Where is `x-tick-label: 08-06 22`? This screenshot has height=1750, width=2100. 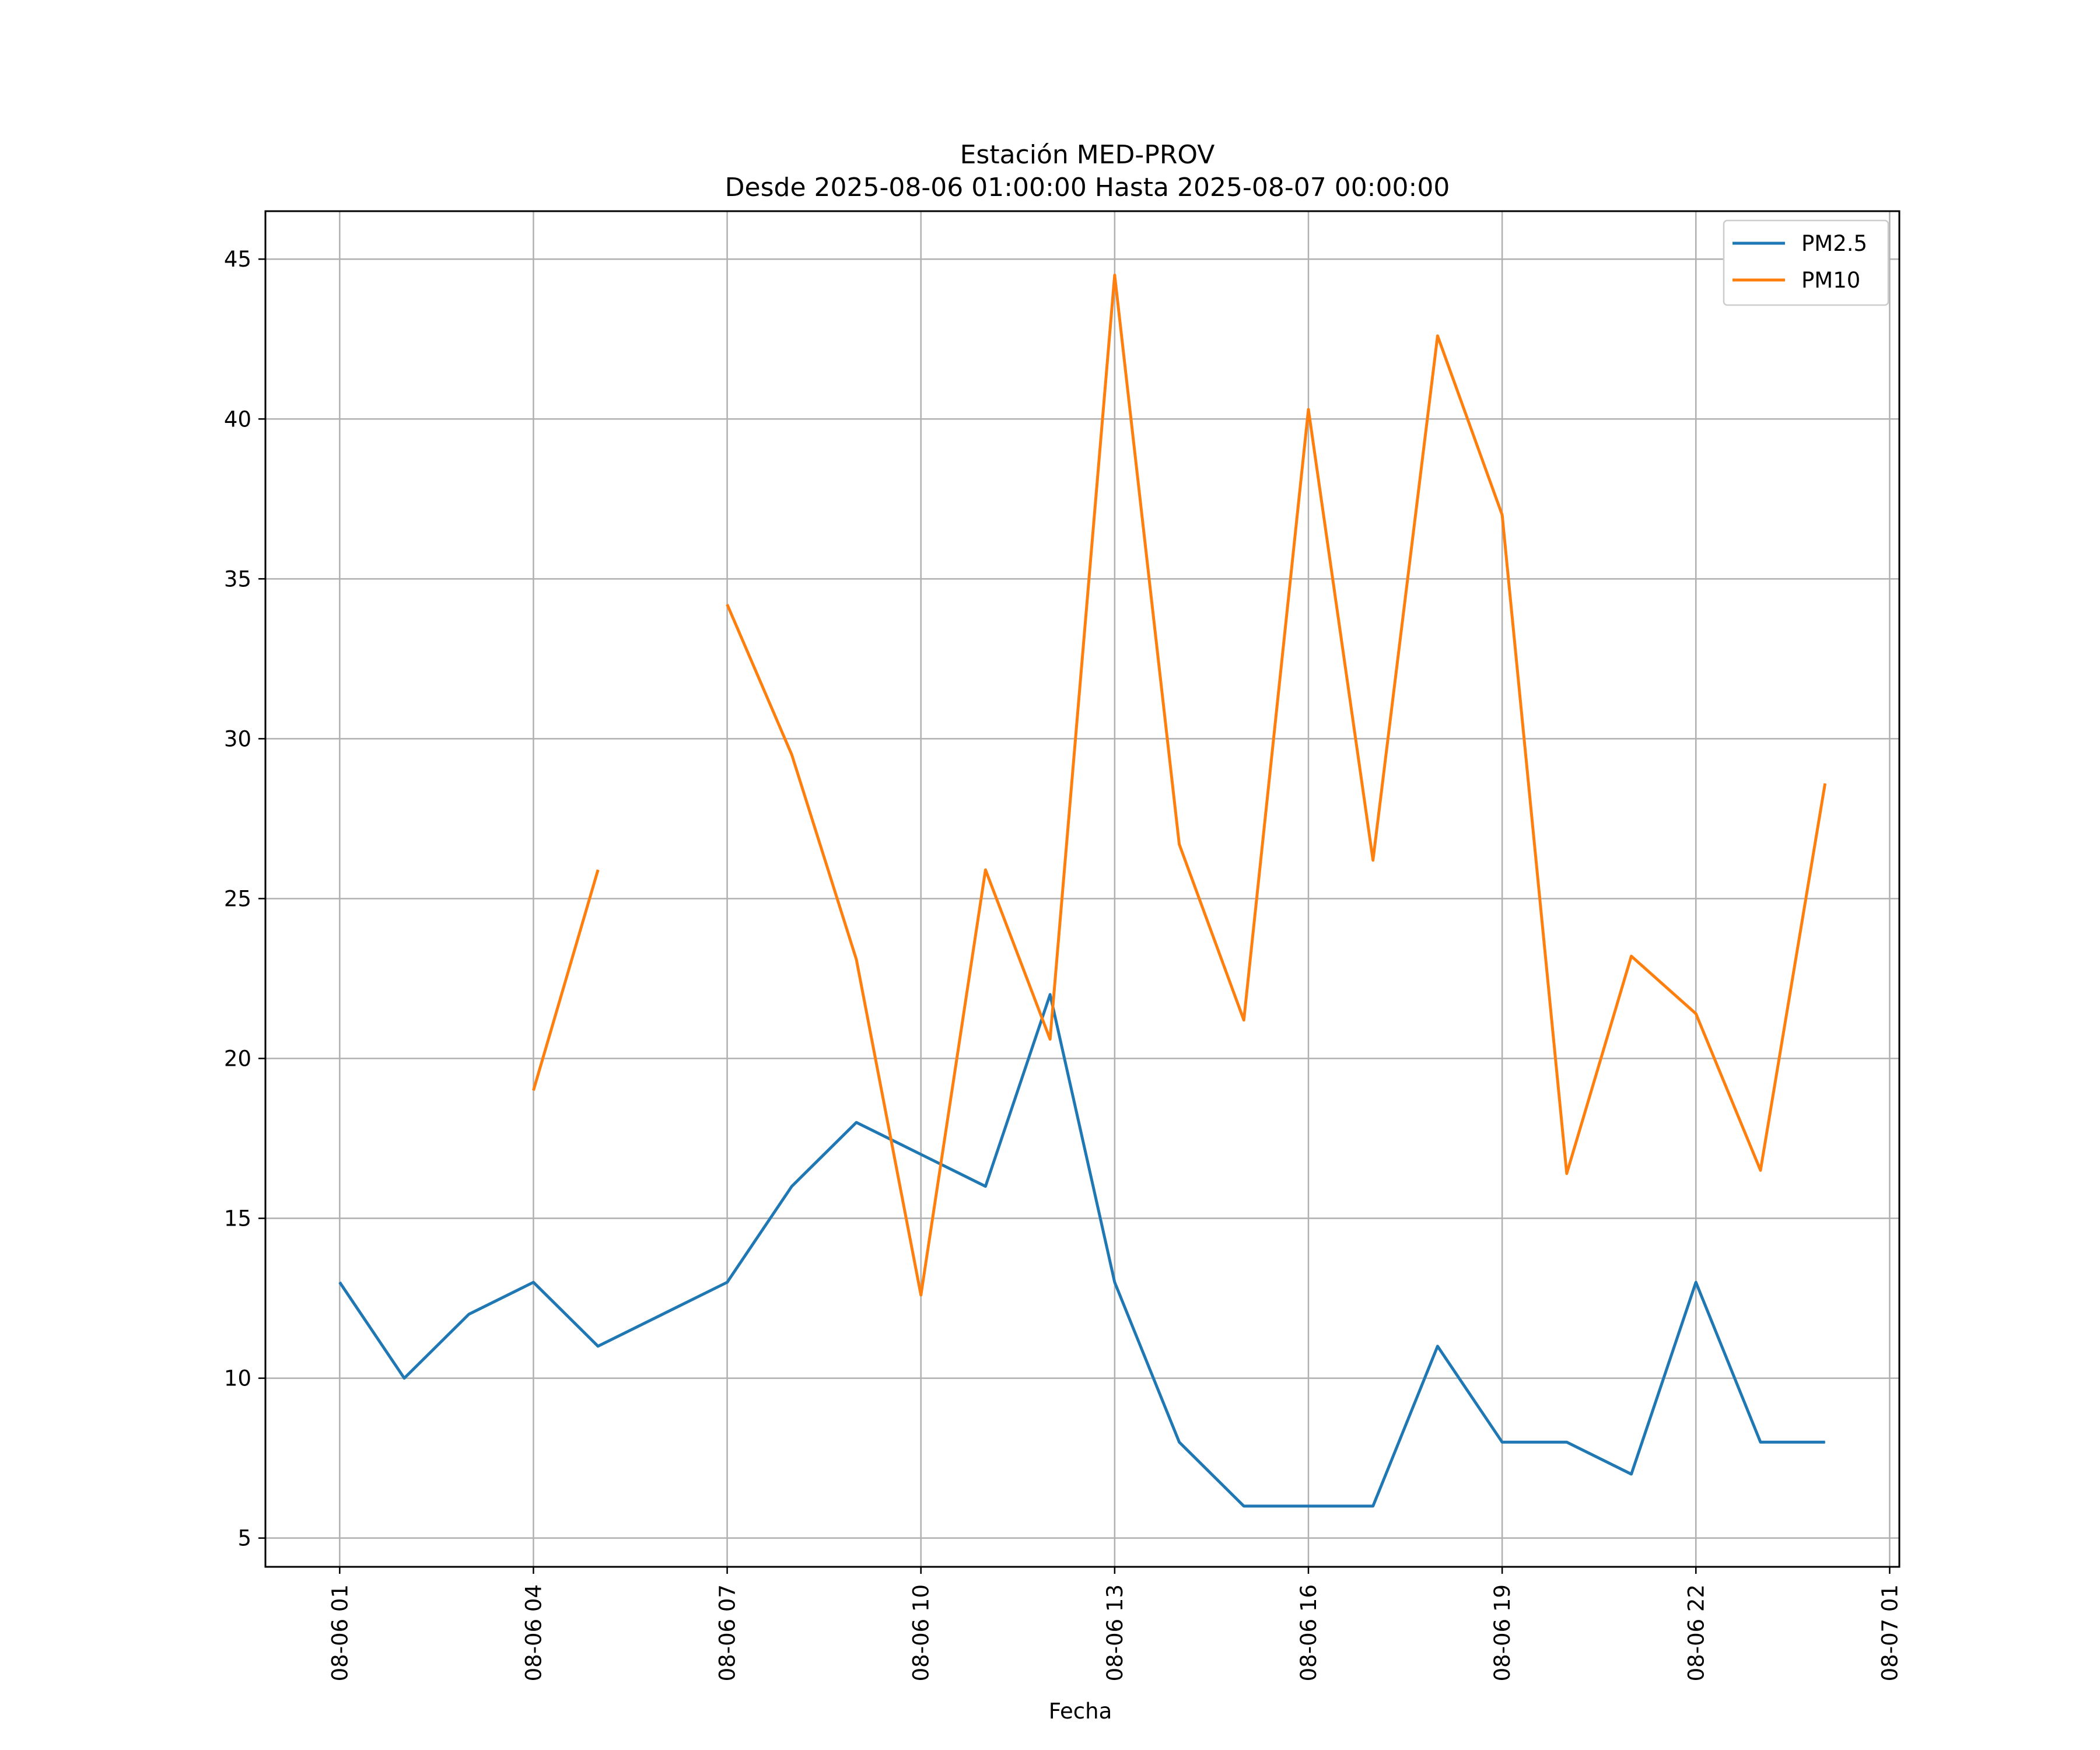
x-tick-label: 08-06 22 is located at coordinates (1696, 1632).